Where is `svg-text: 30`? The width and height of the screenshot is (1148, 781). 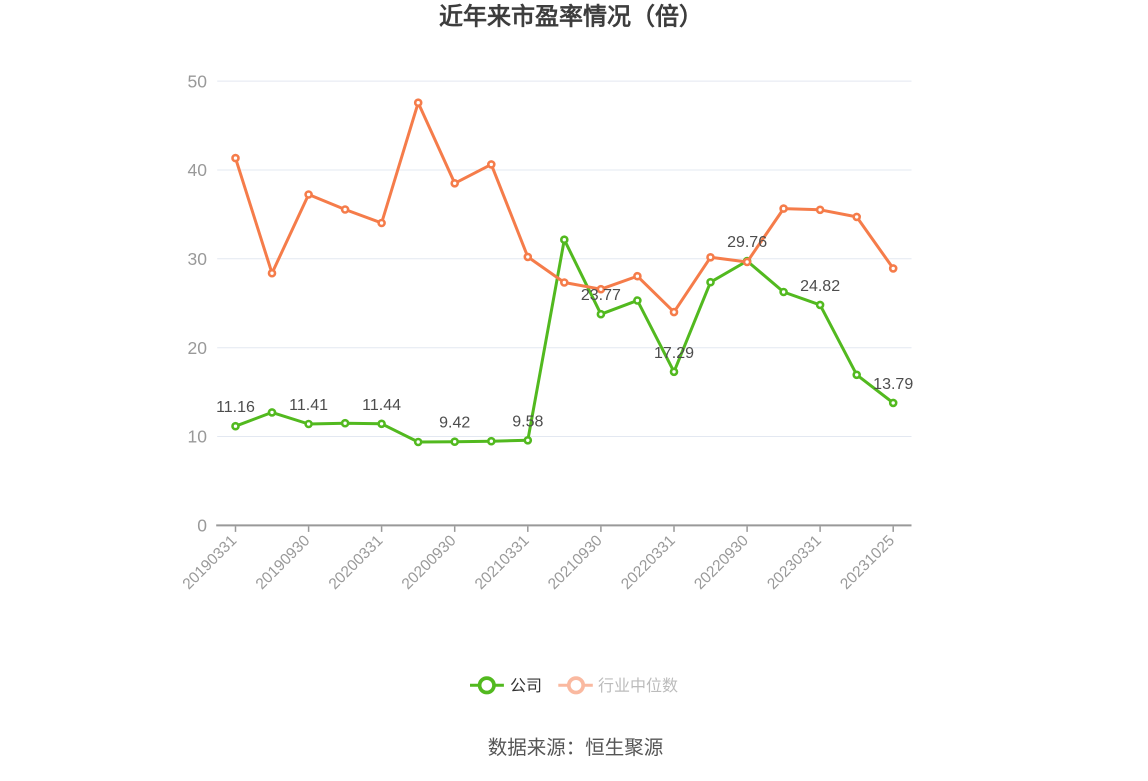
svg-text: 30 is located at coordinates (198, 259).